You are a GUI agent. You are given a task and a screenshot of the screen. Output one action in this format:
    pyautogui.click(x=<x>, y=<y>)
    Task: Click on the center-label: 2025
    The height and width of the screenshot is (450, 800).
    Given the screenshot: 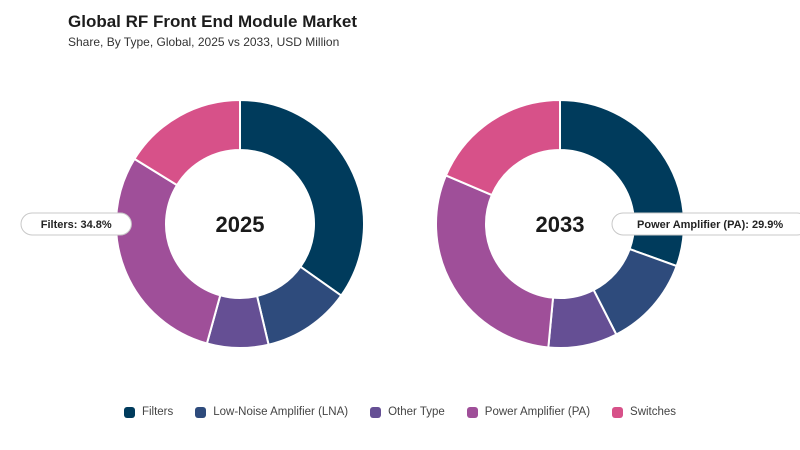 What is the action you would take?
    pyautogui.click(x=240, y=224)
    